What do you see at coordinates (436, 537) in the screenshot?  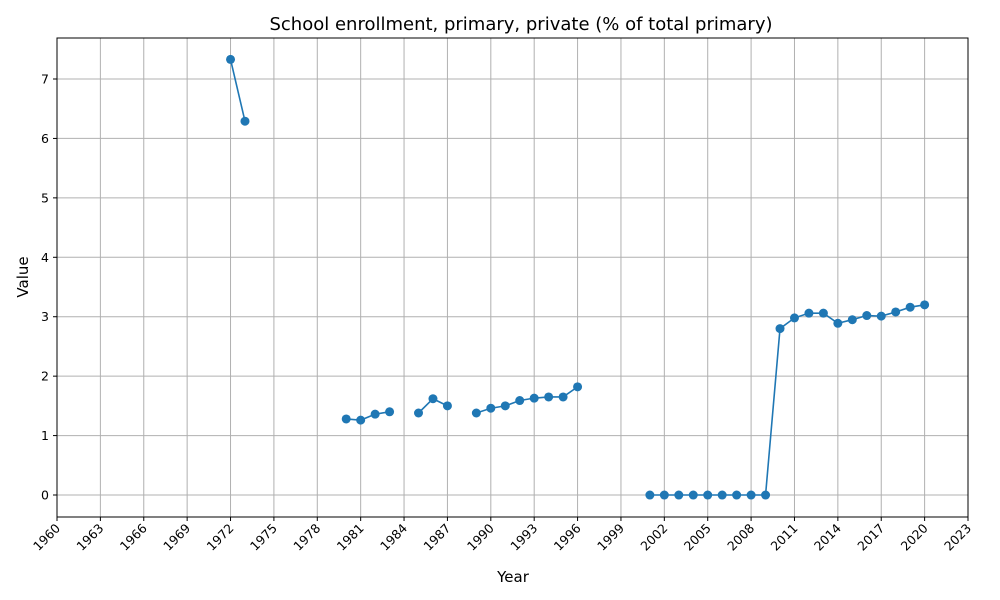 I see `x-tick-label: 1987` at bounding box center [436, 537].